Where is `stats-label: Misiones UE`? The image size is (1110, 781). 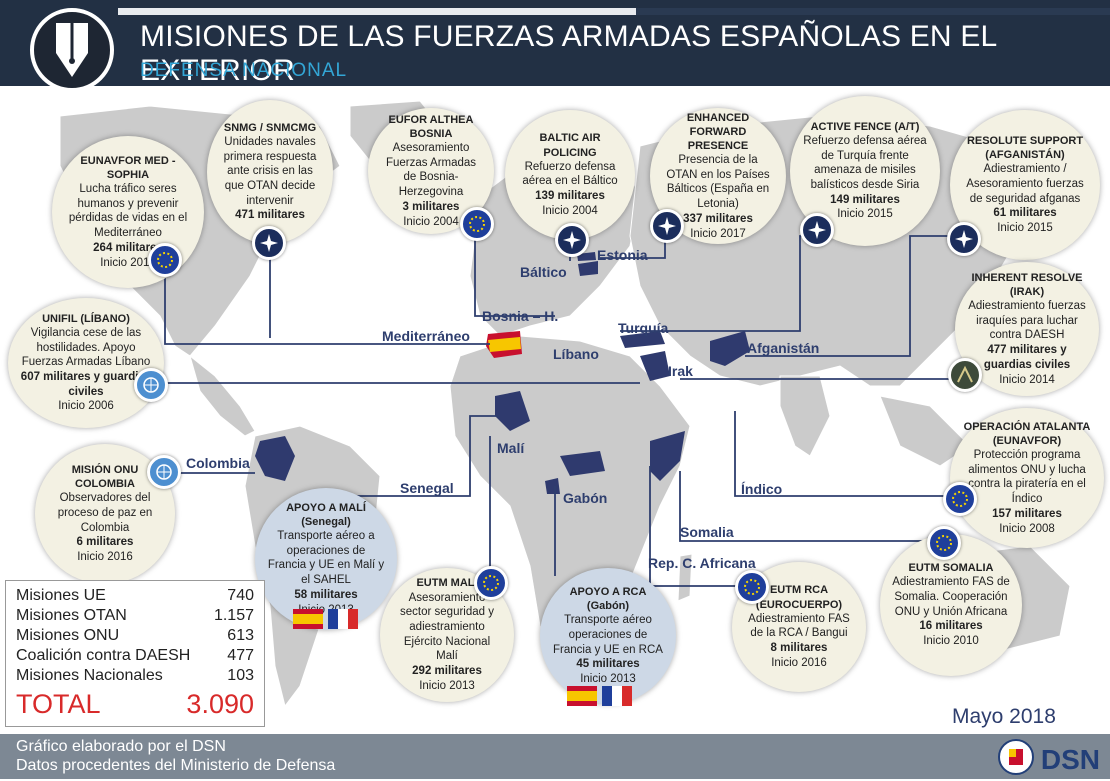 stats-label: Misiones UE is located at coordinates (61, 595).